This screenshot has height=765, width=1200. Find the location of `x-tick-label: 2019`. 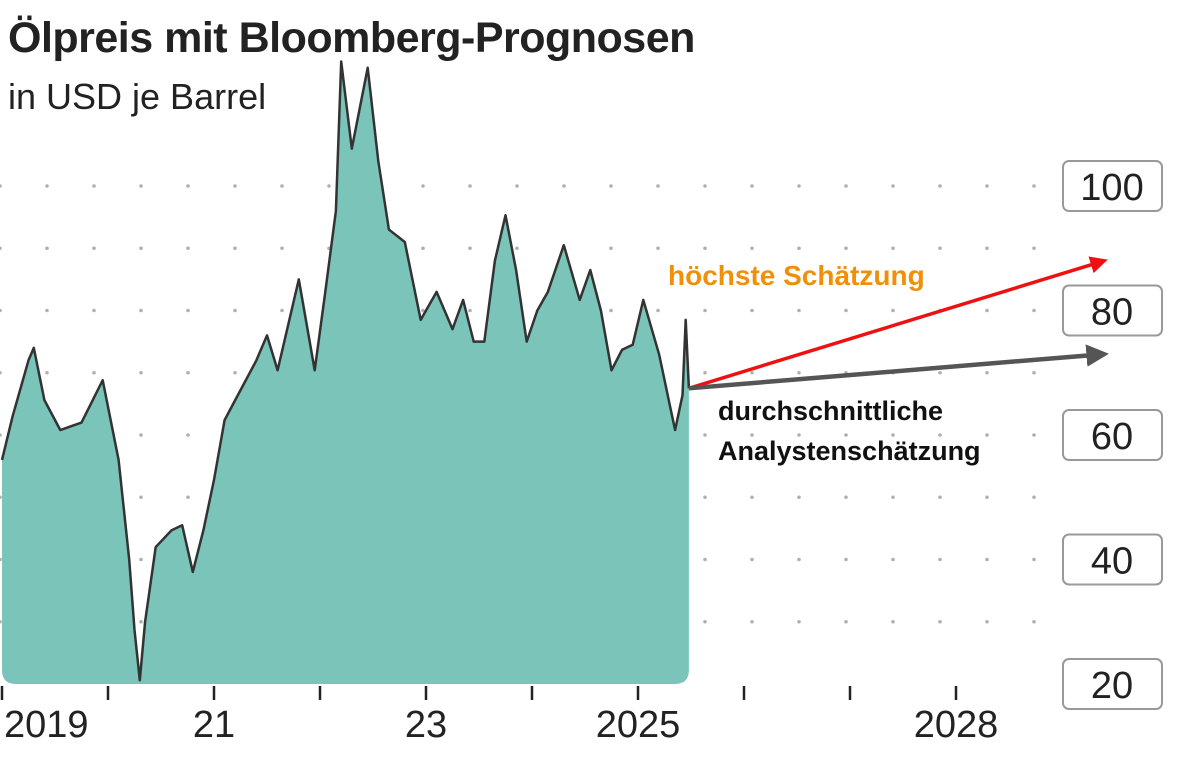

x-tick-label: 2019 is located at coordinates (46, 725).